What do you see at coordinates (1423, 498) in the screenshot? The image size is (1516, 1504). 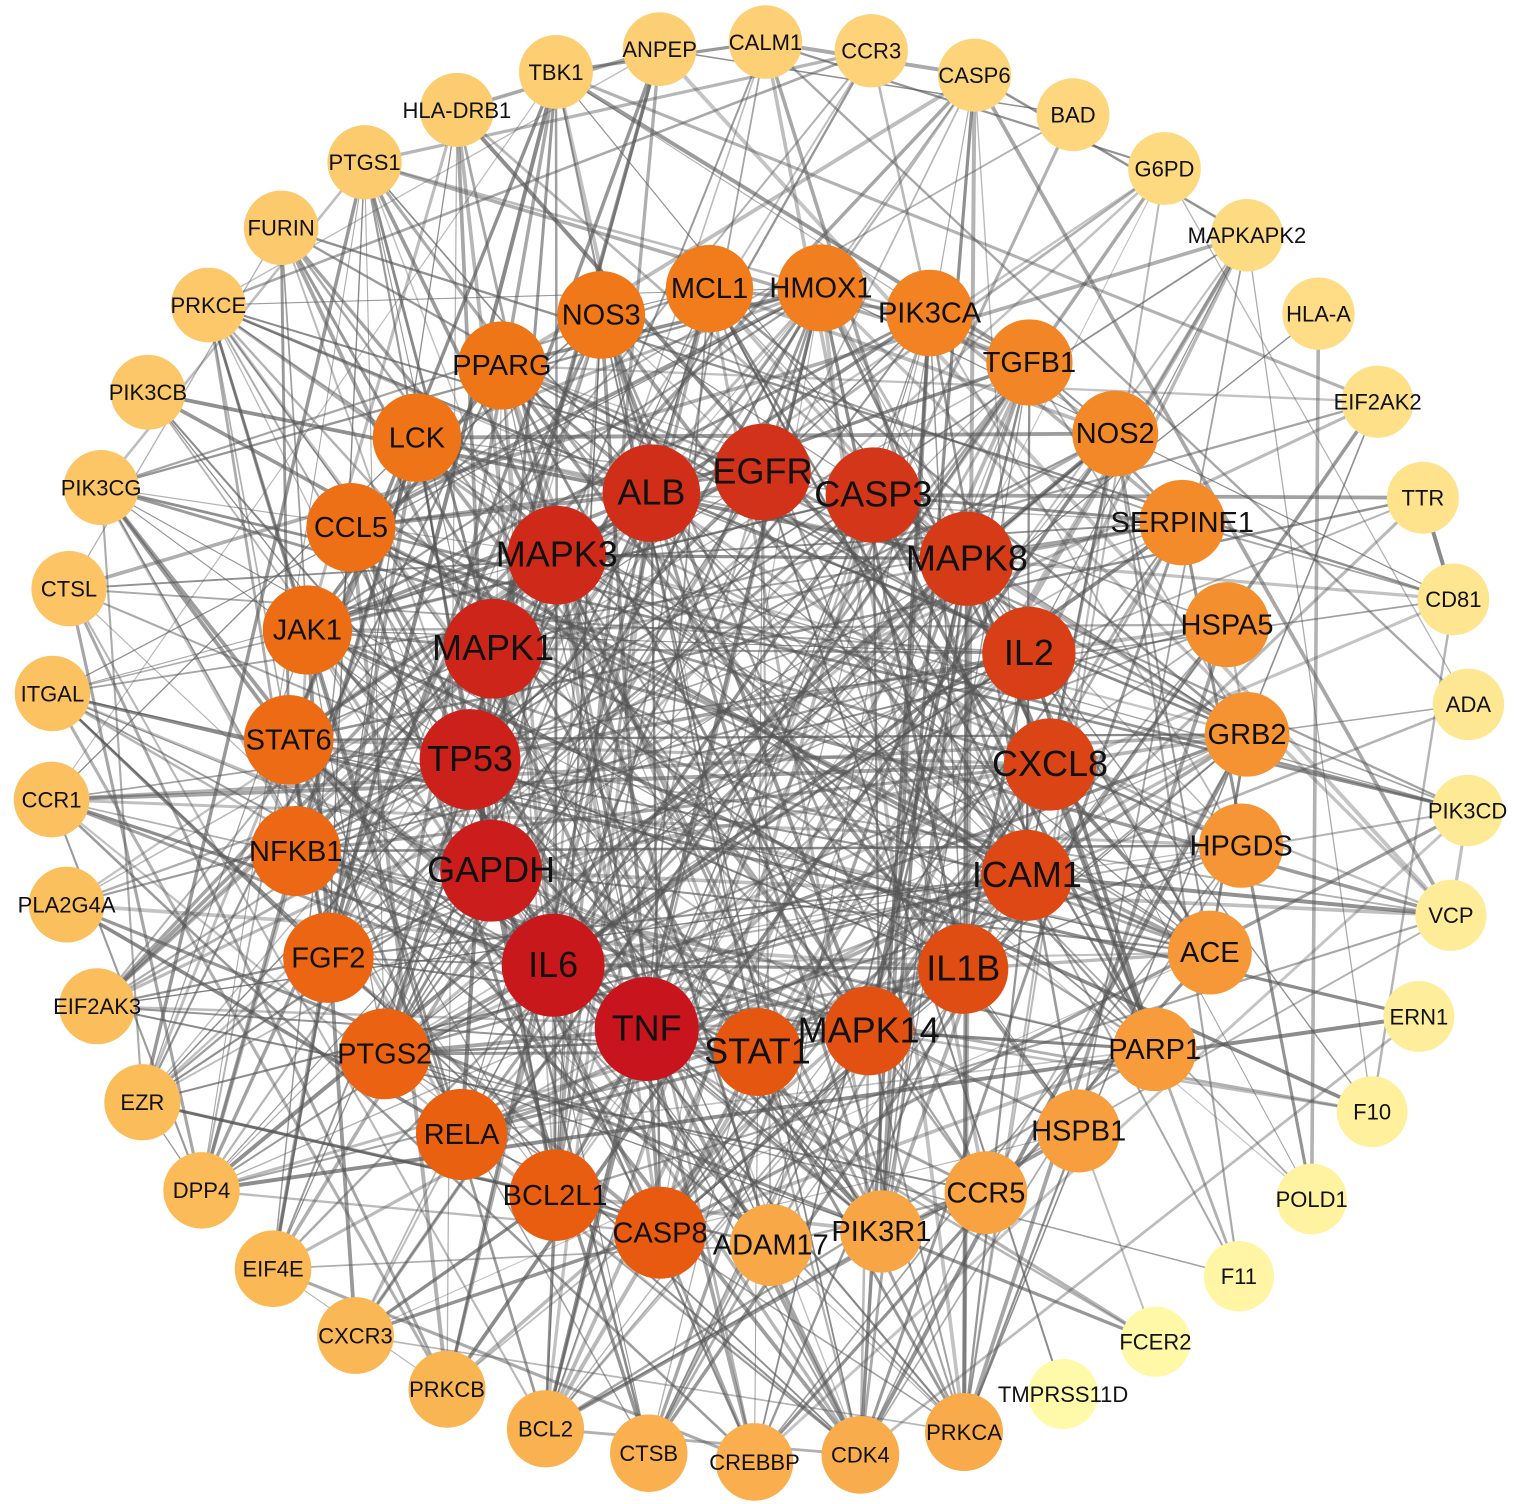 I see `node-label: TTR` at bounding box center [1423, 498].